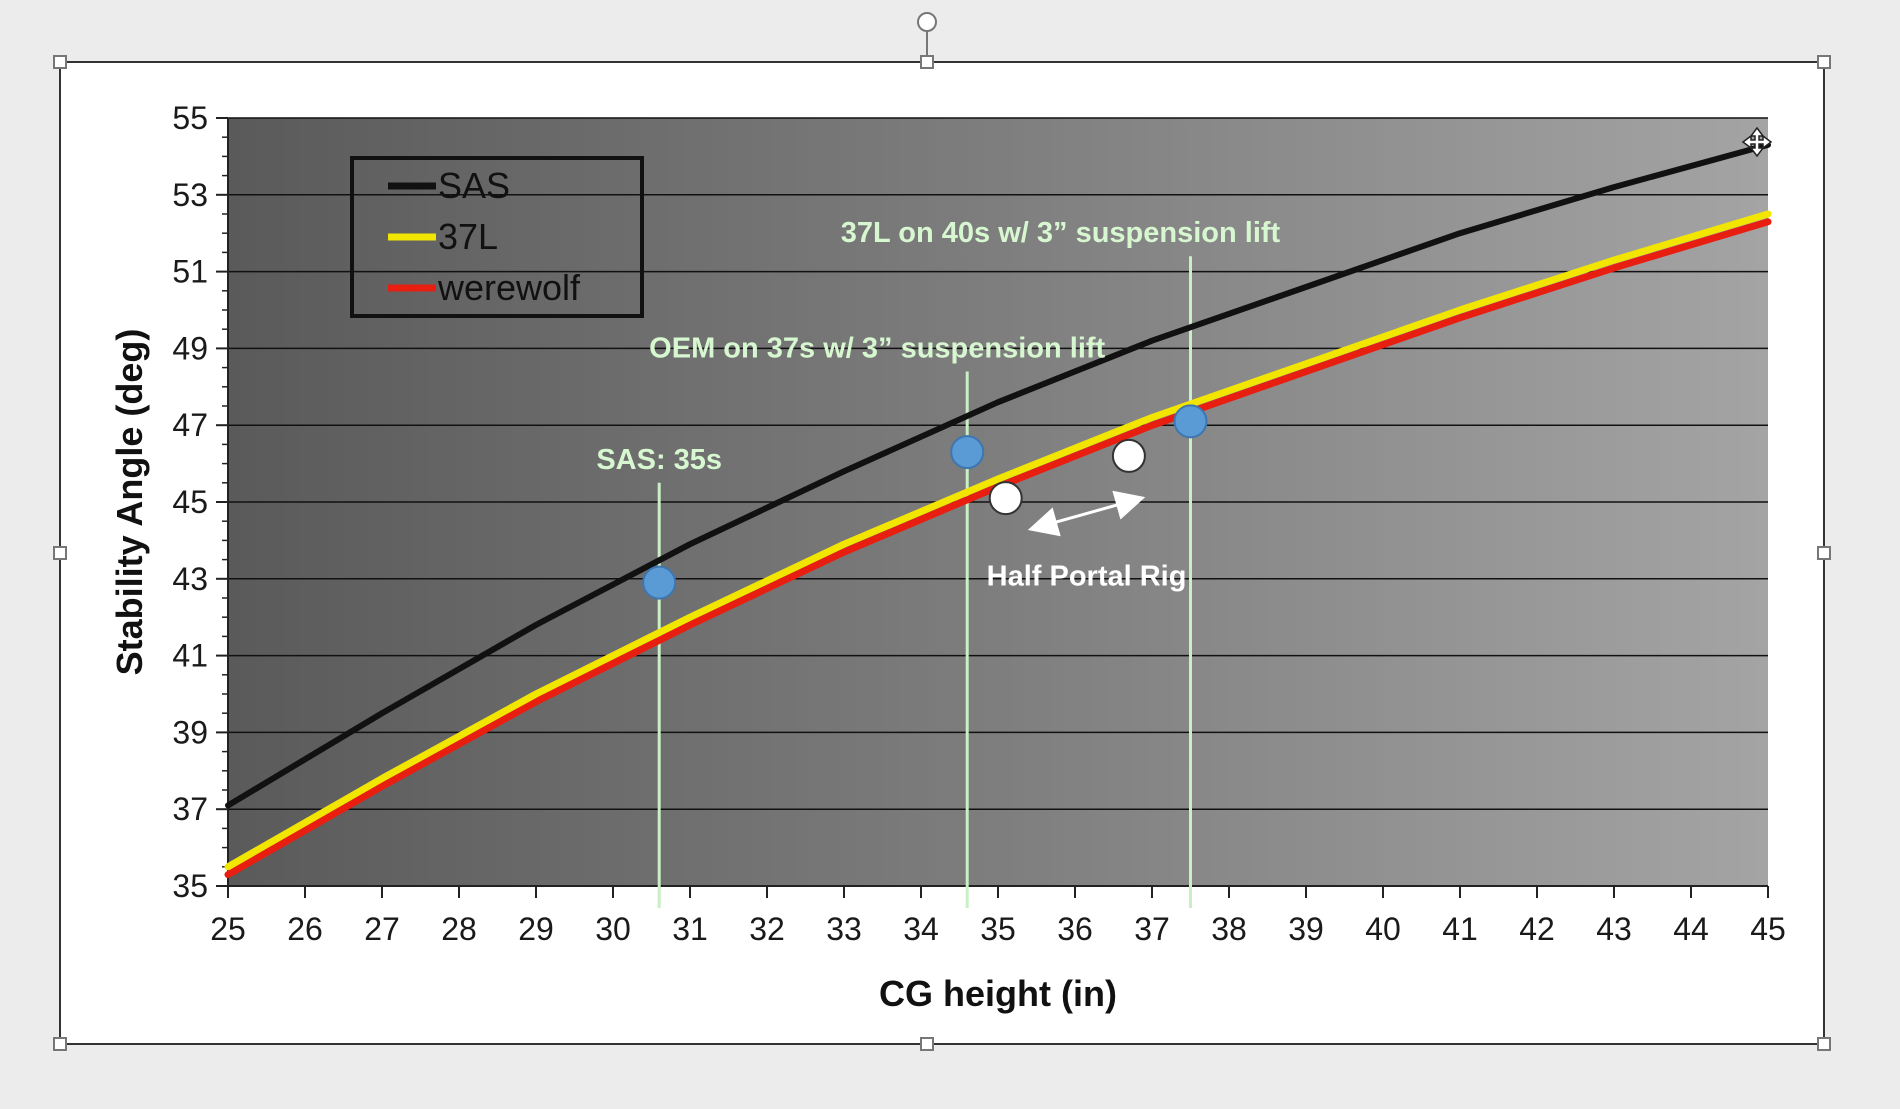 Image resolution: width=1900 pixels, height=1109 pixels. What do you see at coordinates (190, 272) in the screenshot?
I see `y-tick-label: 51` at bounding box center [190, 272].